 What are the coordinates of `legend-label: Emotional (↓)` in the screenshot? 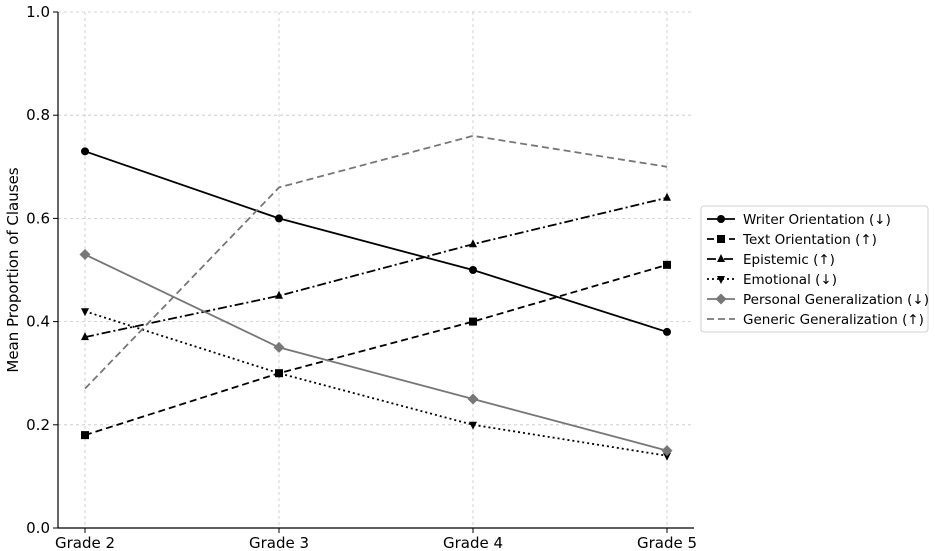 It's located at (790, 280).